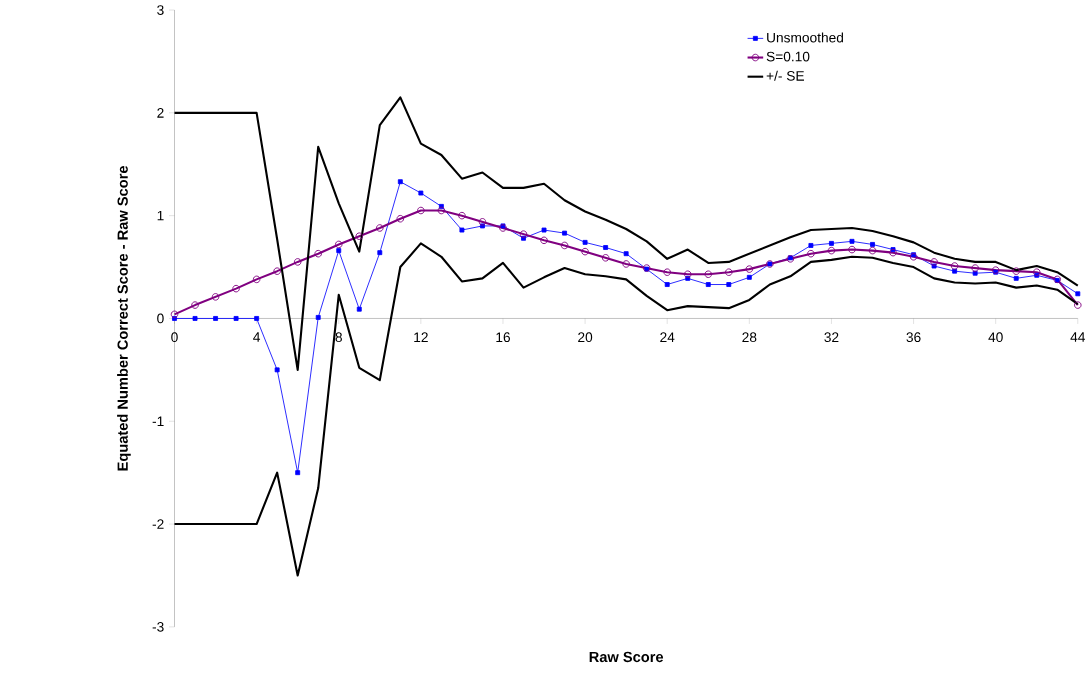  Describe the element at coordinates (626, 656) in the screenshot. I see `x-axis-title: Raw Score` at that location.